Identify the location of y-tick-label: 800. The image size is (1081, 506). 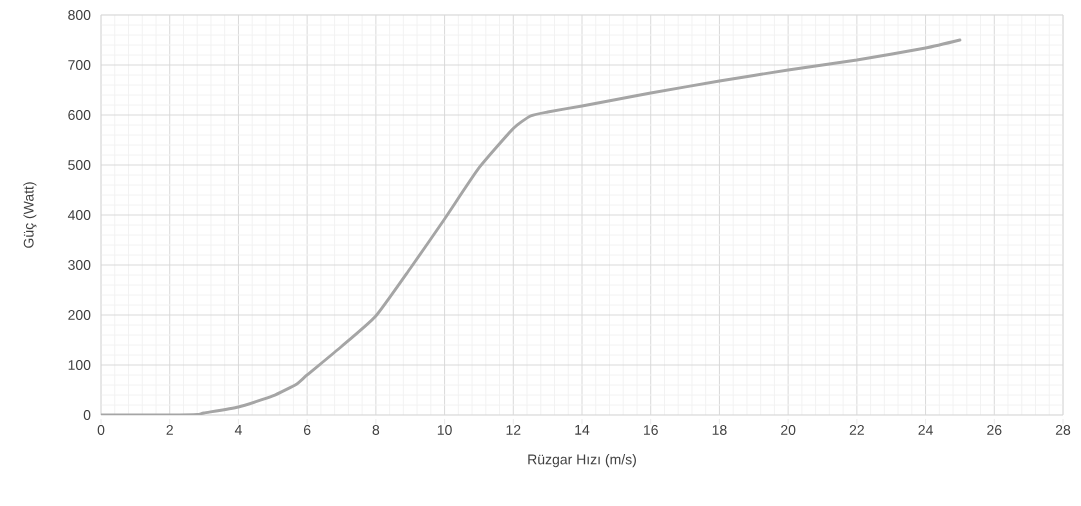
(79, 15).